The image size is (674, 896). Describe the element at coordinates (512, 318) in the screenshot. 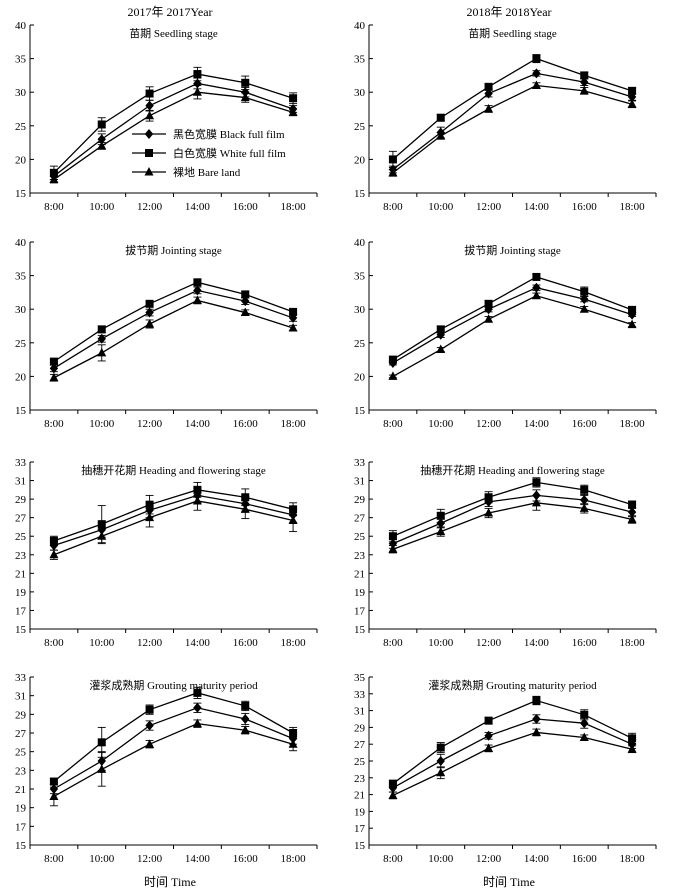

I see `series-line-square` at that location.